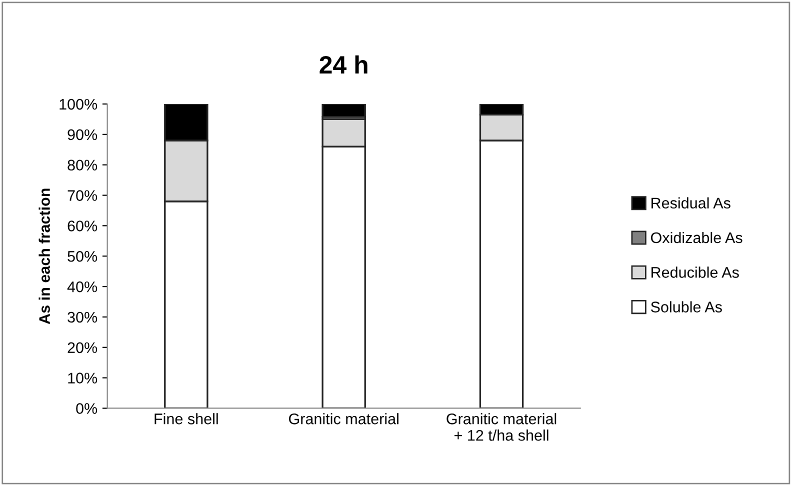  I want to click on y-tick-label: 80%, so click(83, 165).